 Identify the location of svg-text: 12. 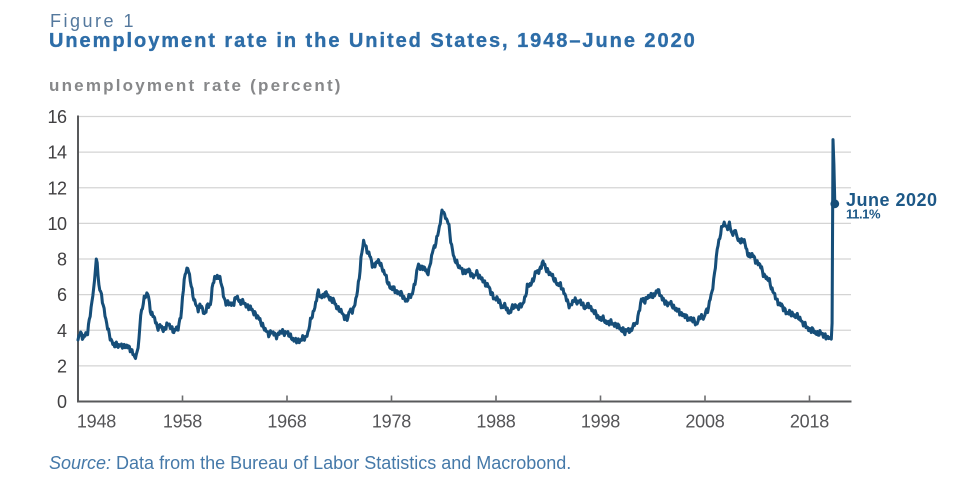
(57, 188).